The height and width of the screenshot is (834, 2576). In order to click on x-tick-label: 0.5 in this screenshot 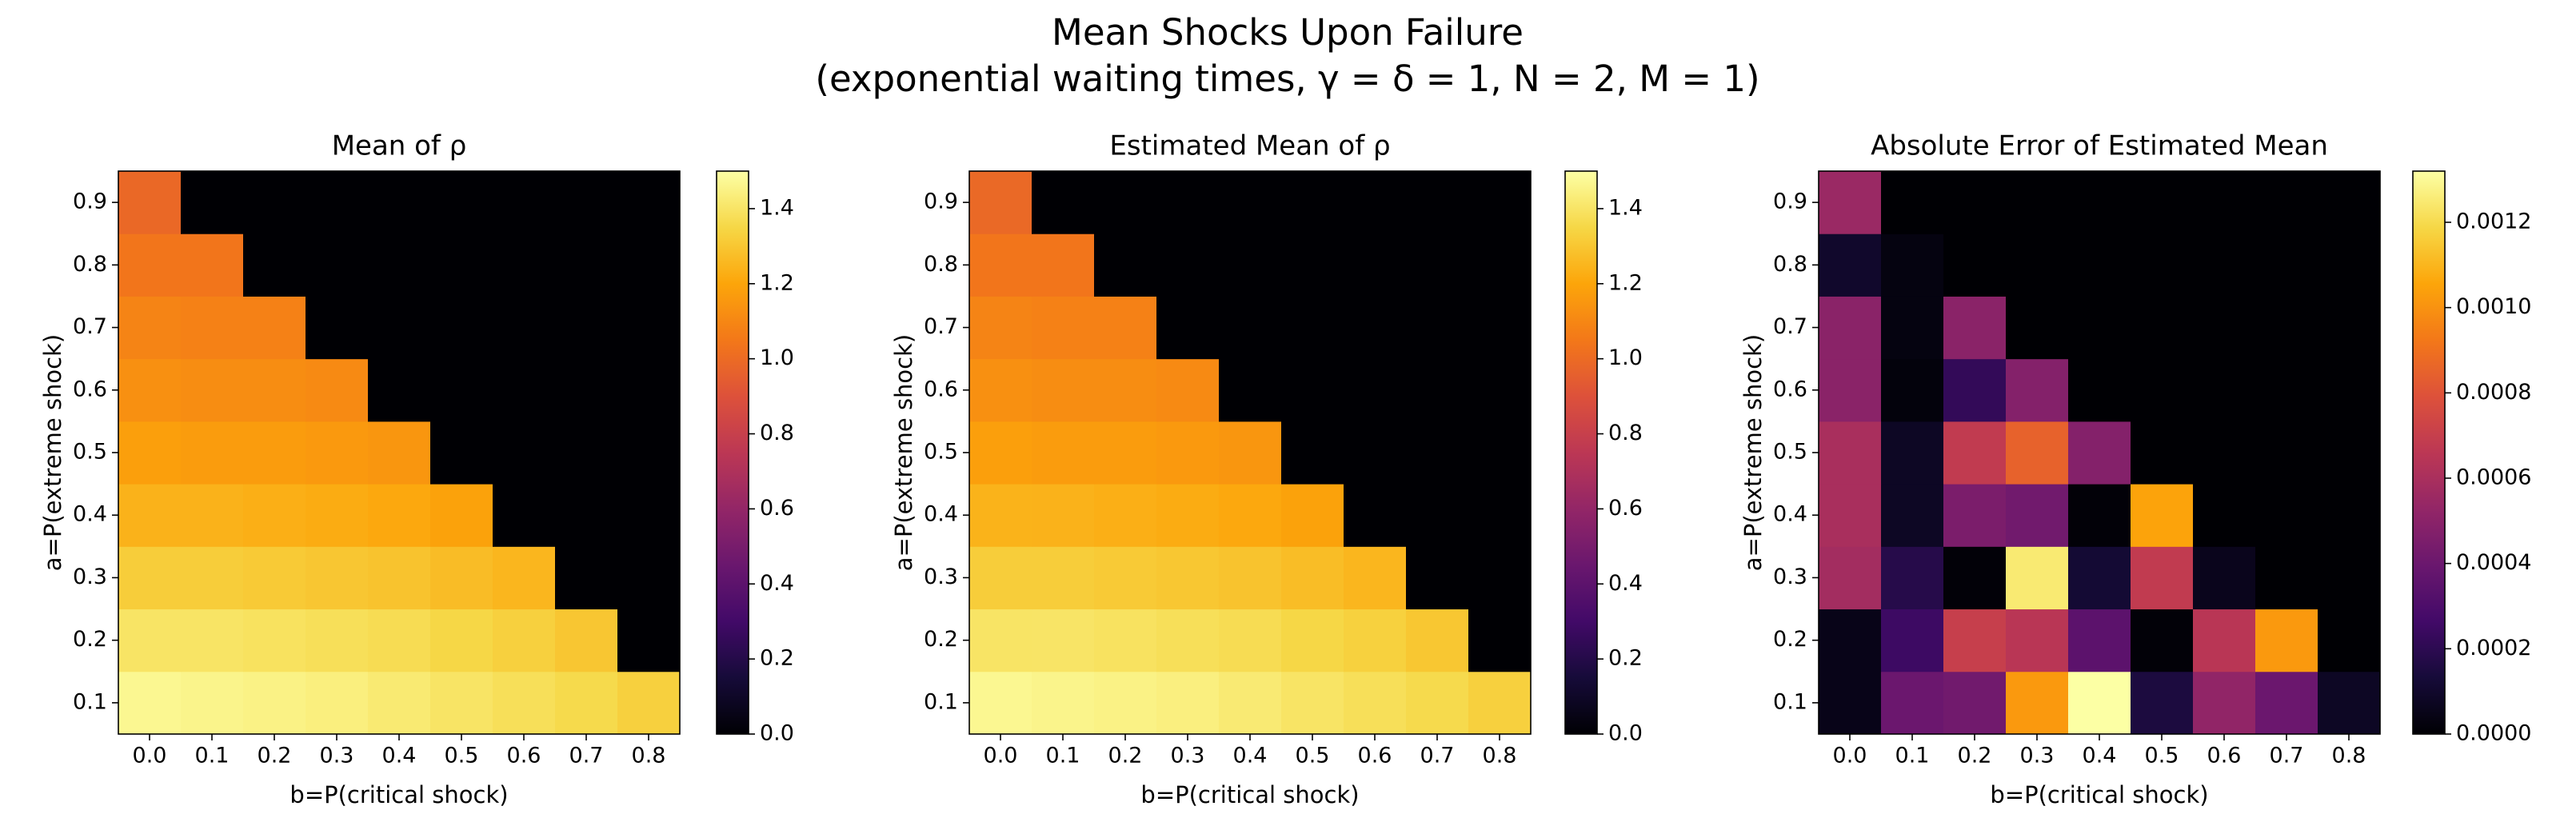, I will do `click(462, 756)`.